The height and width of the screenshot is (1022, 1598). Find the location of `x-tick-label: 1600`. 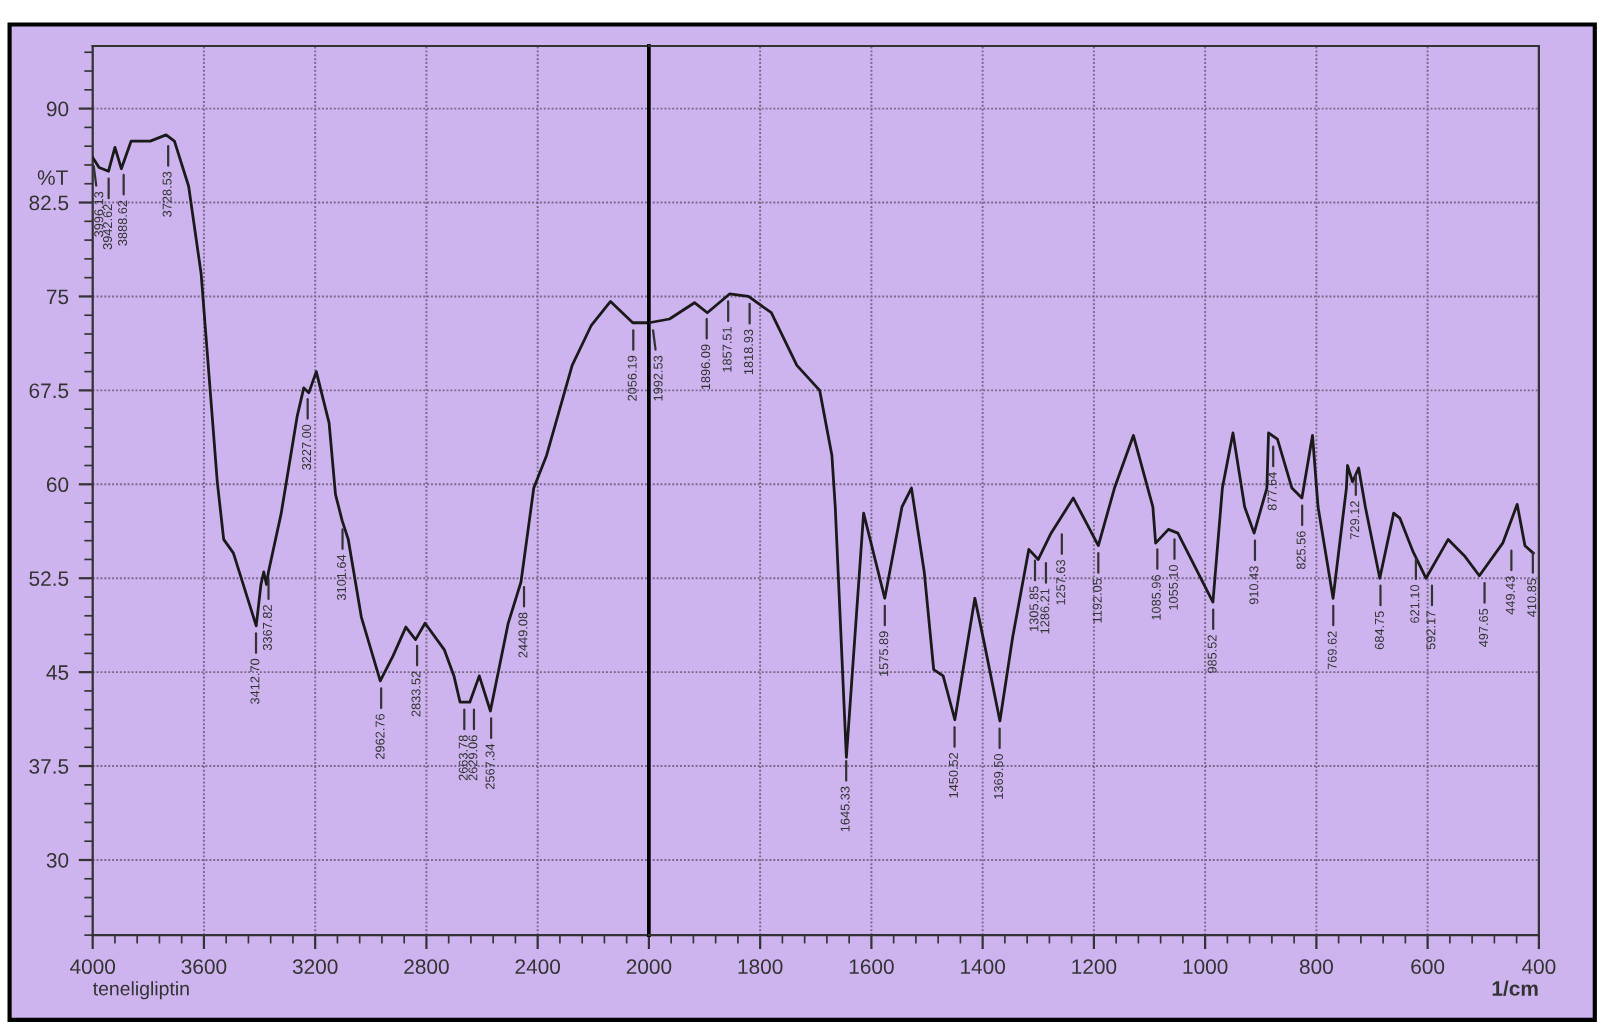

x-tick-label: 1600 is located at coordinates (871, 967).